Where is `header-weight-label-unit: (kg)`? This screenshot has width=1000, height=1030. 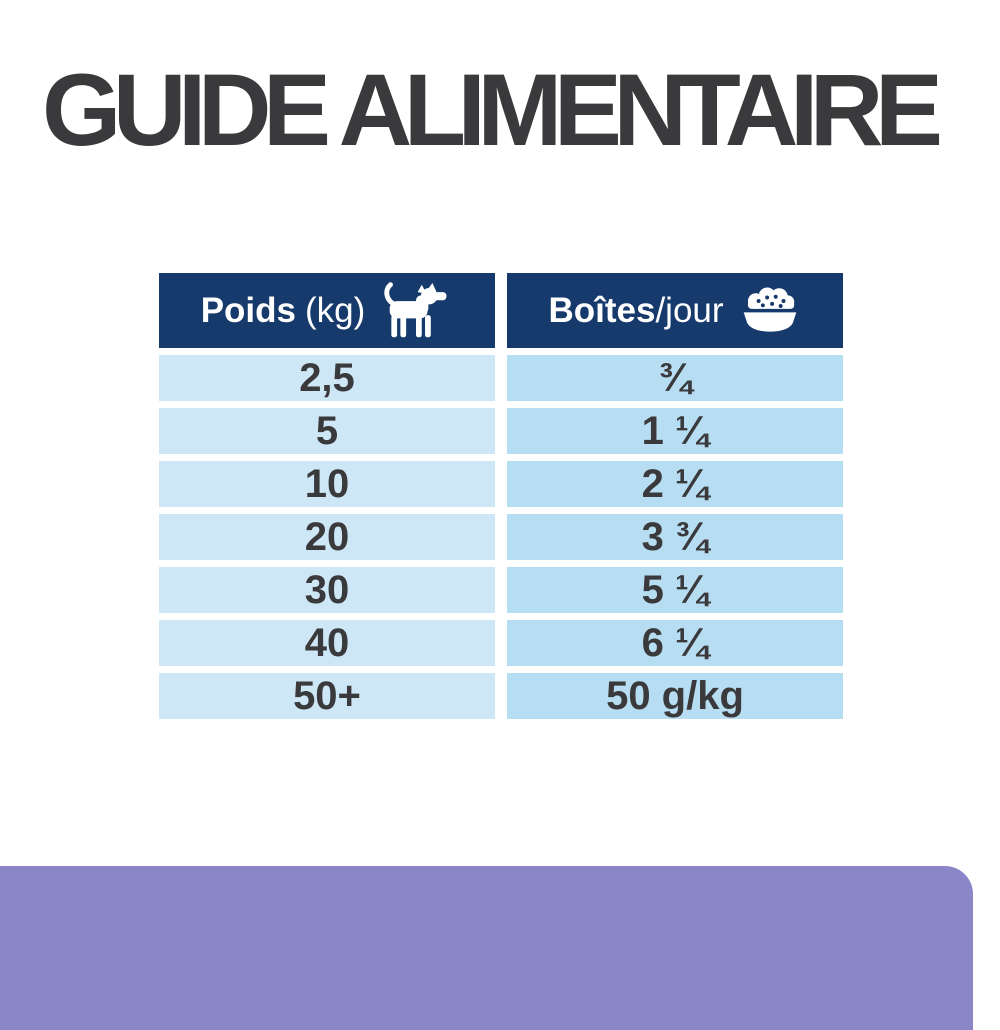 header-weight-label-unit: (kg) is located at coordinates (335, 310).